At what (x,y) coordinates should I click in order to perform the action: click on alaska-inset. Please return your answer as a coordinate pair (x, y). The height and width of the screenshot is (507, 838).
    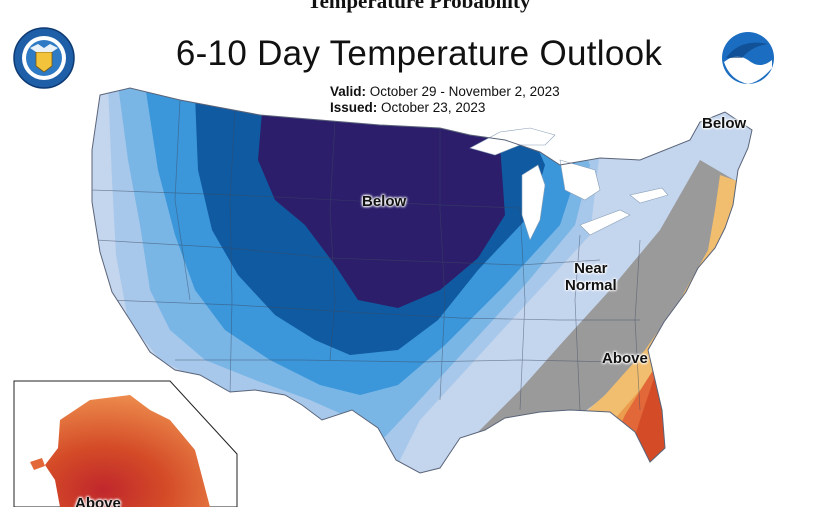
    Looking at the image, I should click on (125, 443).